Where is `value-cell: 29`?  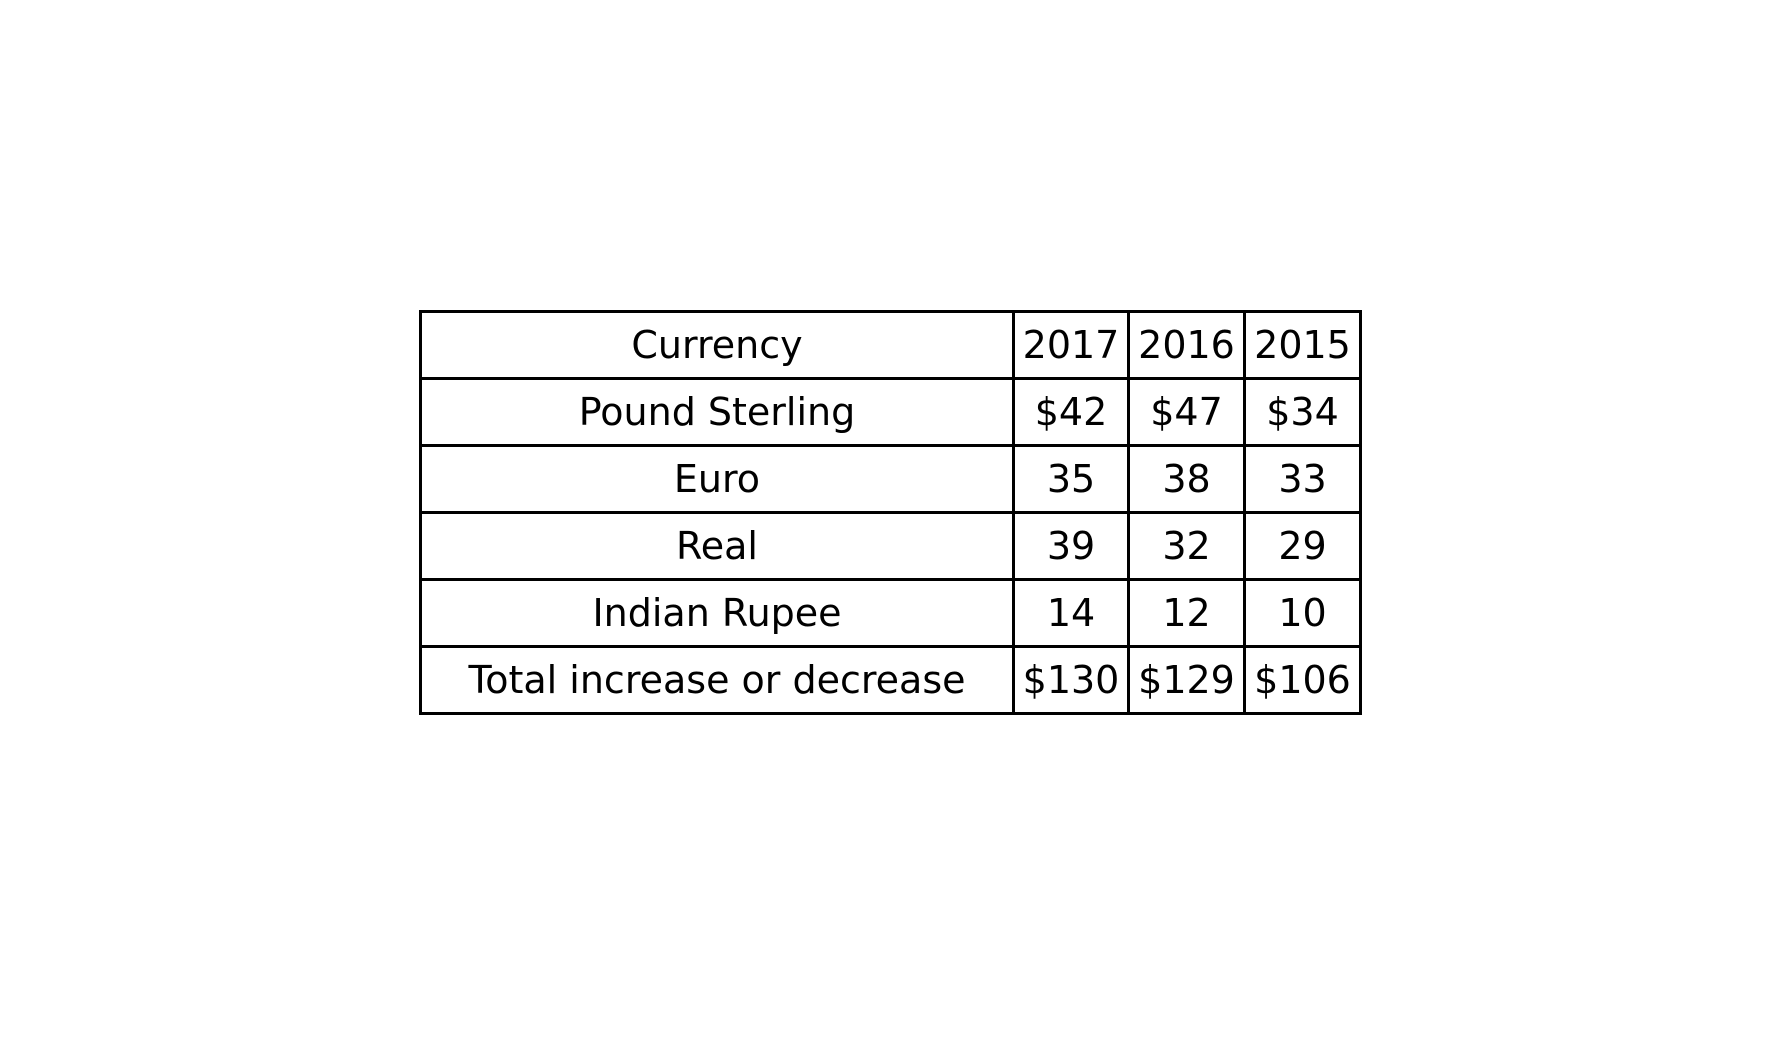
value-cell: 29 is located at coordinates (1302, 546).